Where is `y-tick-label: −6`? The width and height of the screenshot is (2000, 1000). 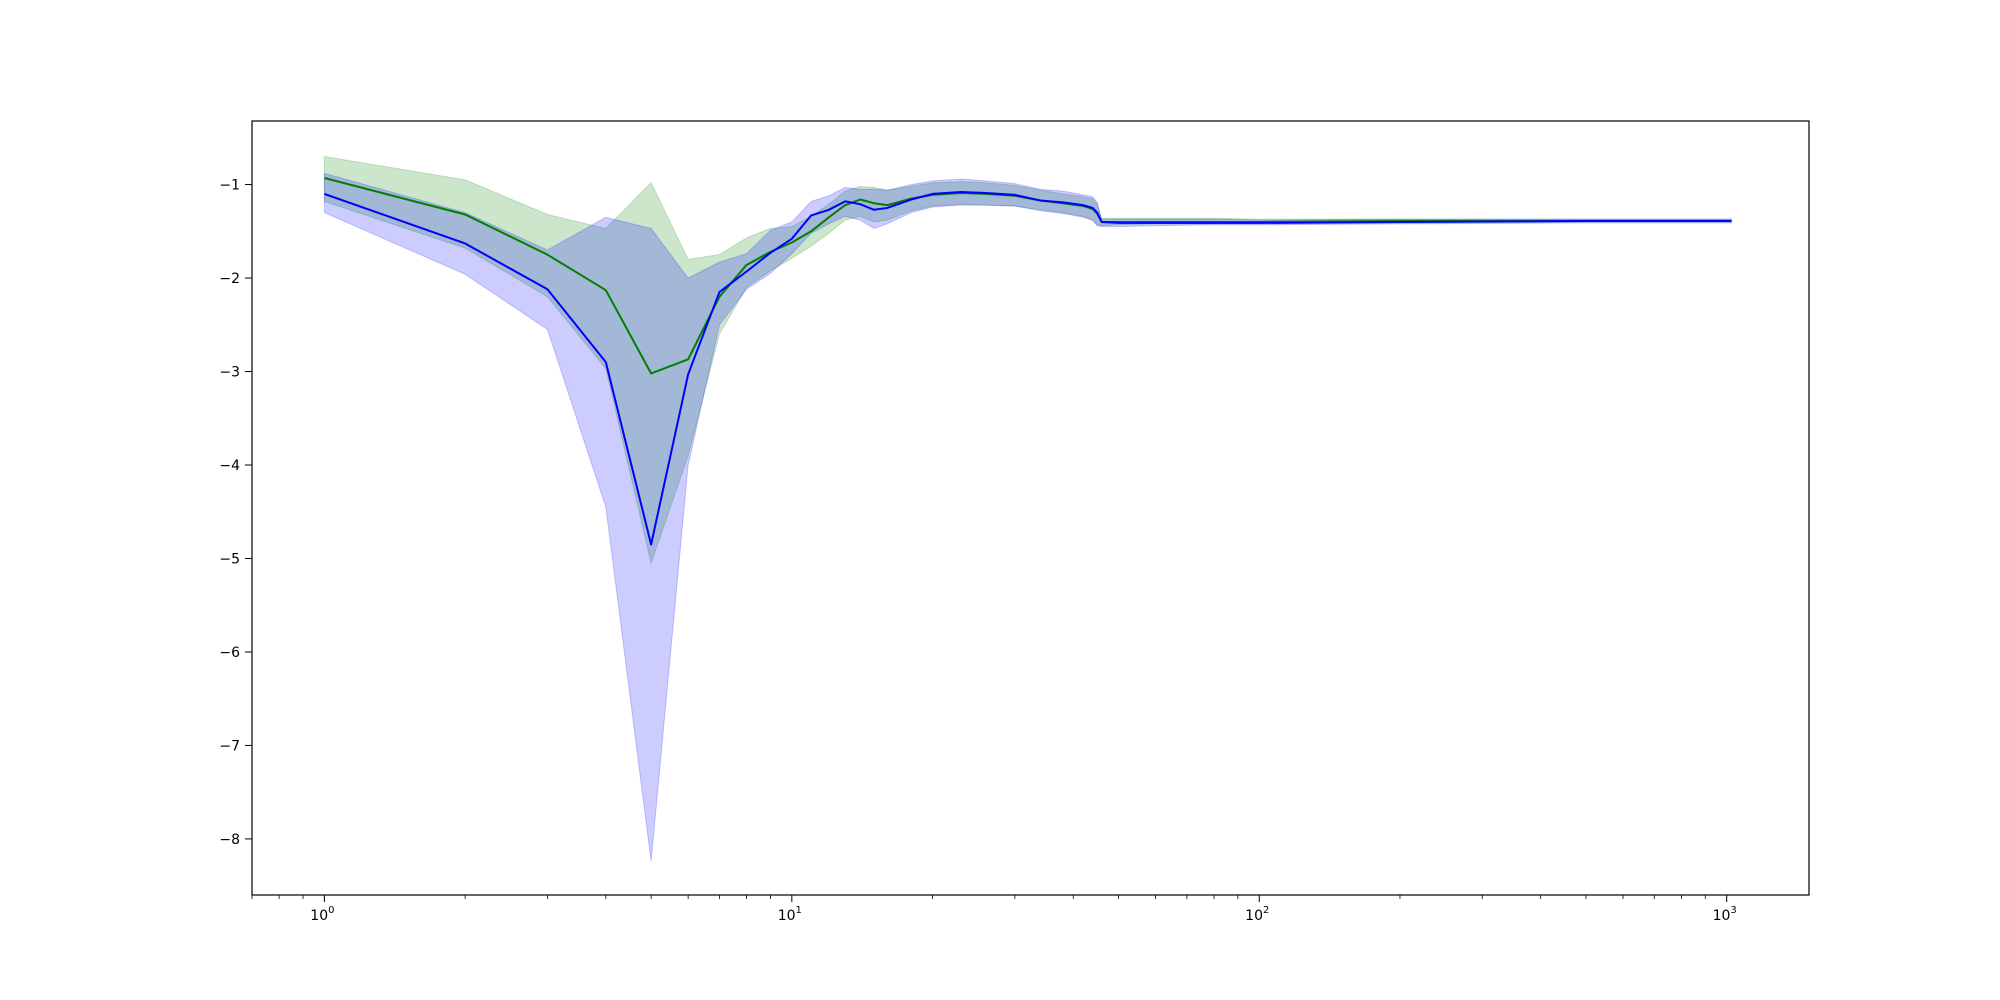 y-tick-label: −6 is located at coordinates (229, 653).